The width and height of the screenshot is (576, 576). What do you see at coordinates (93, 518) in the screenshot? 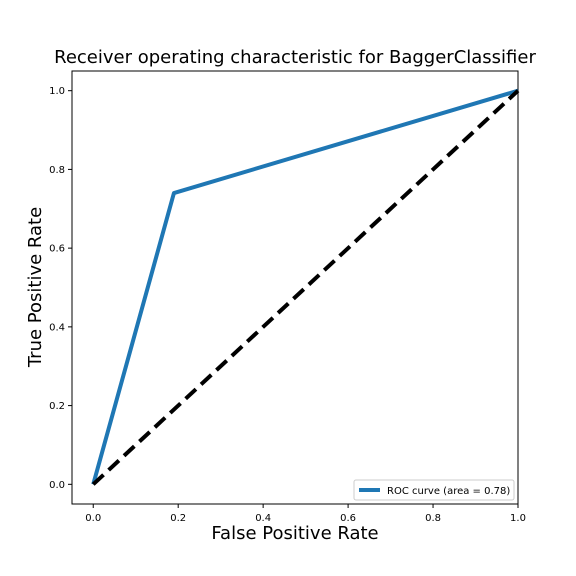
I see `x-tick-label: 0.0` at bounding box center [93, 518].